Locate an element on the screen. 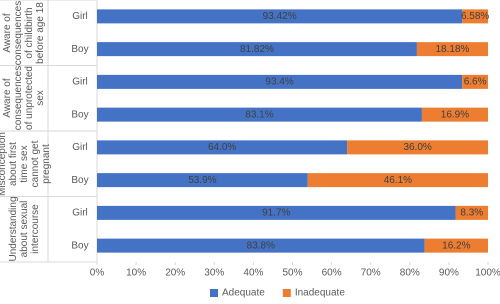  value-label: 83.1% is located at coordinates (259, 114).